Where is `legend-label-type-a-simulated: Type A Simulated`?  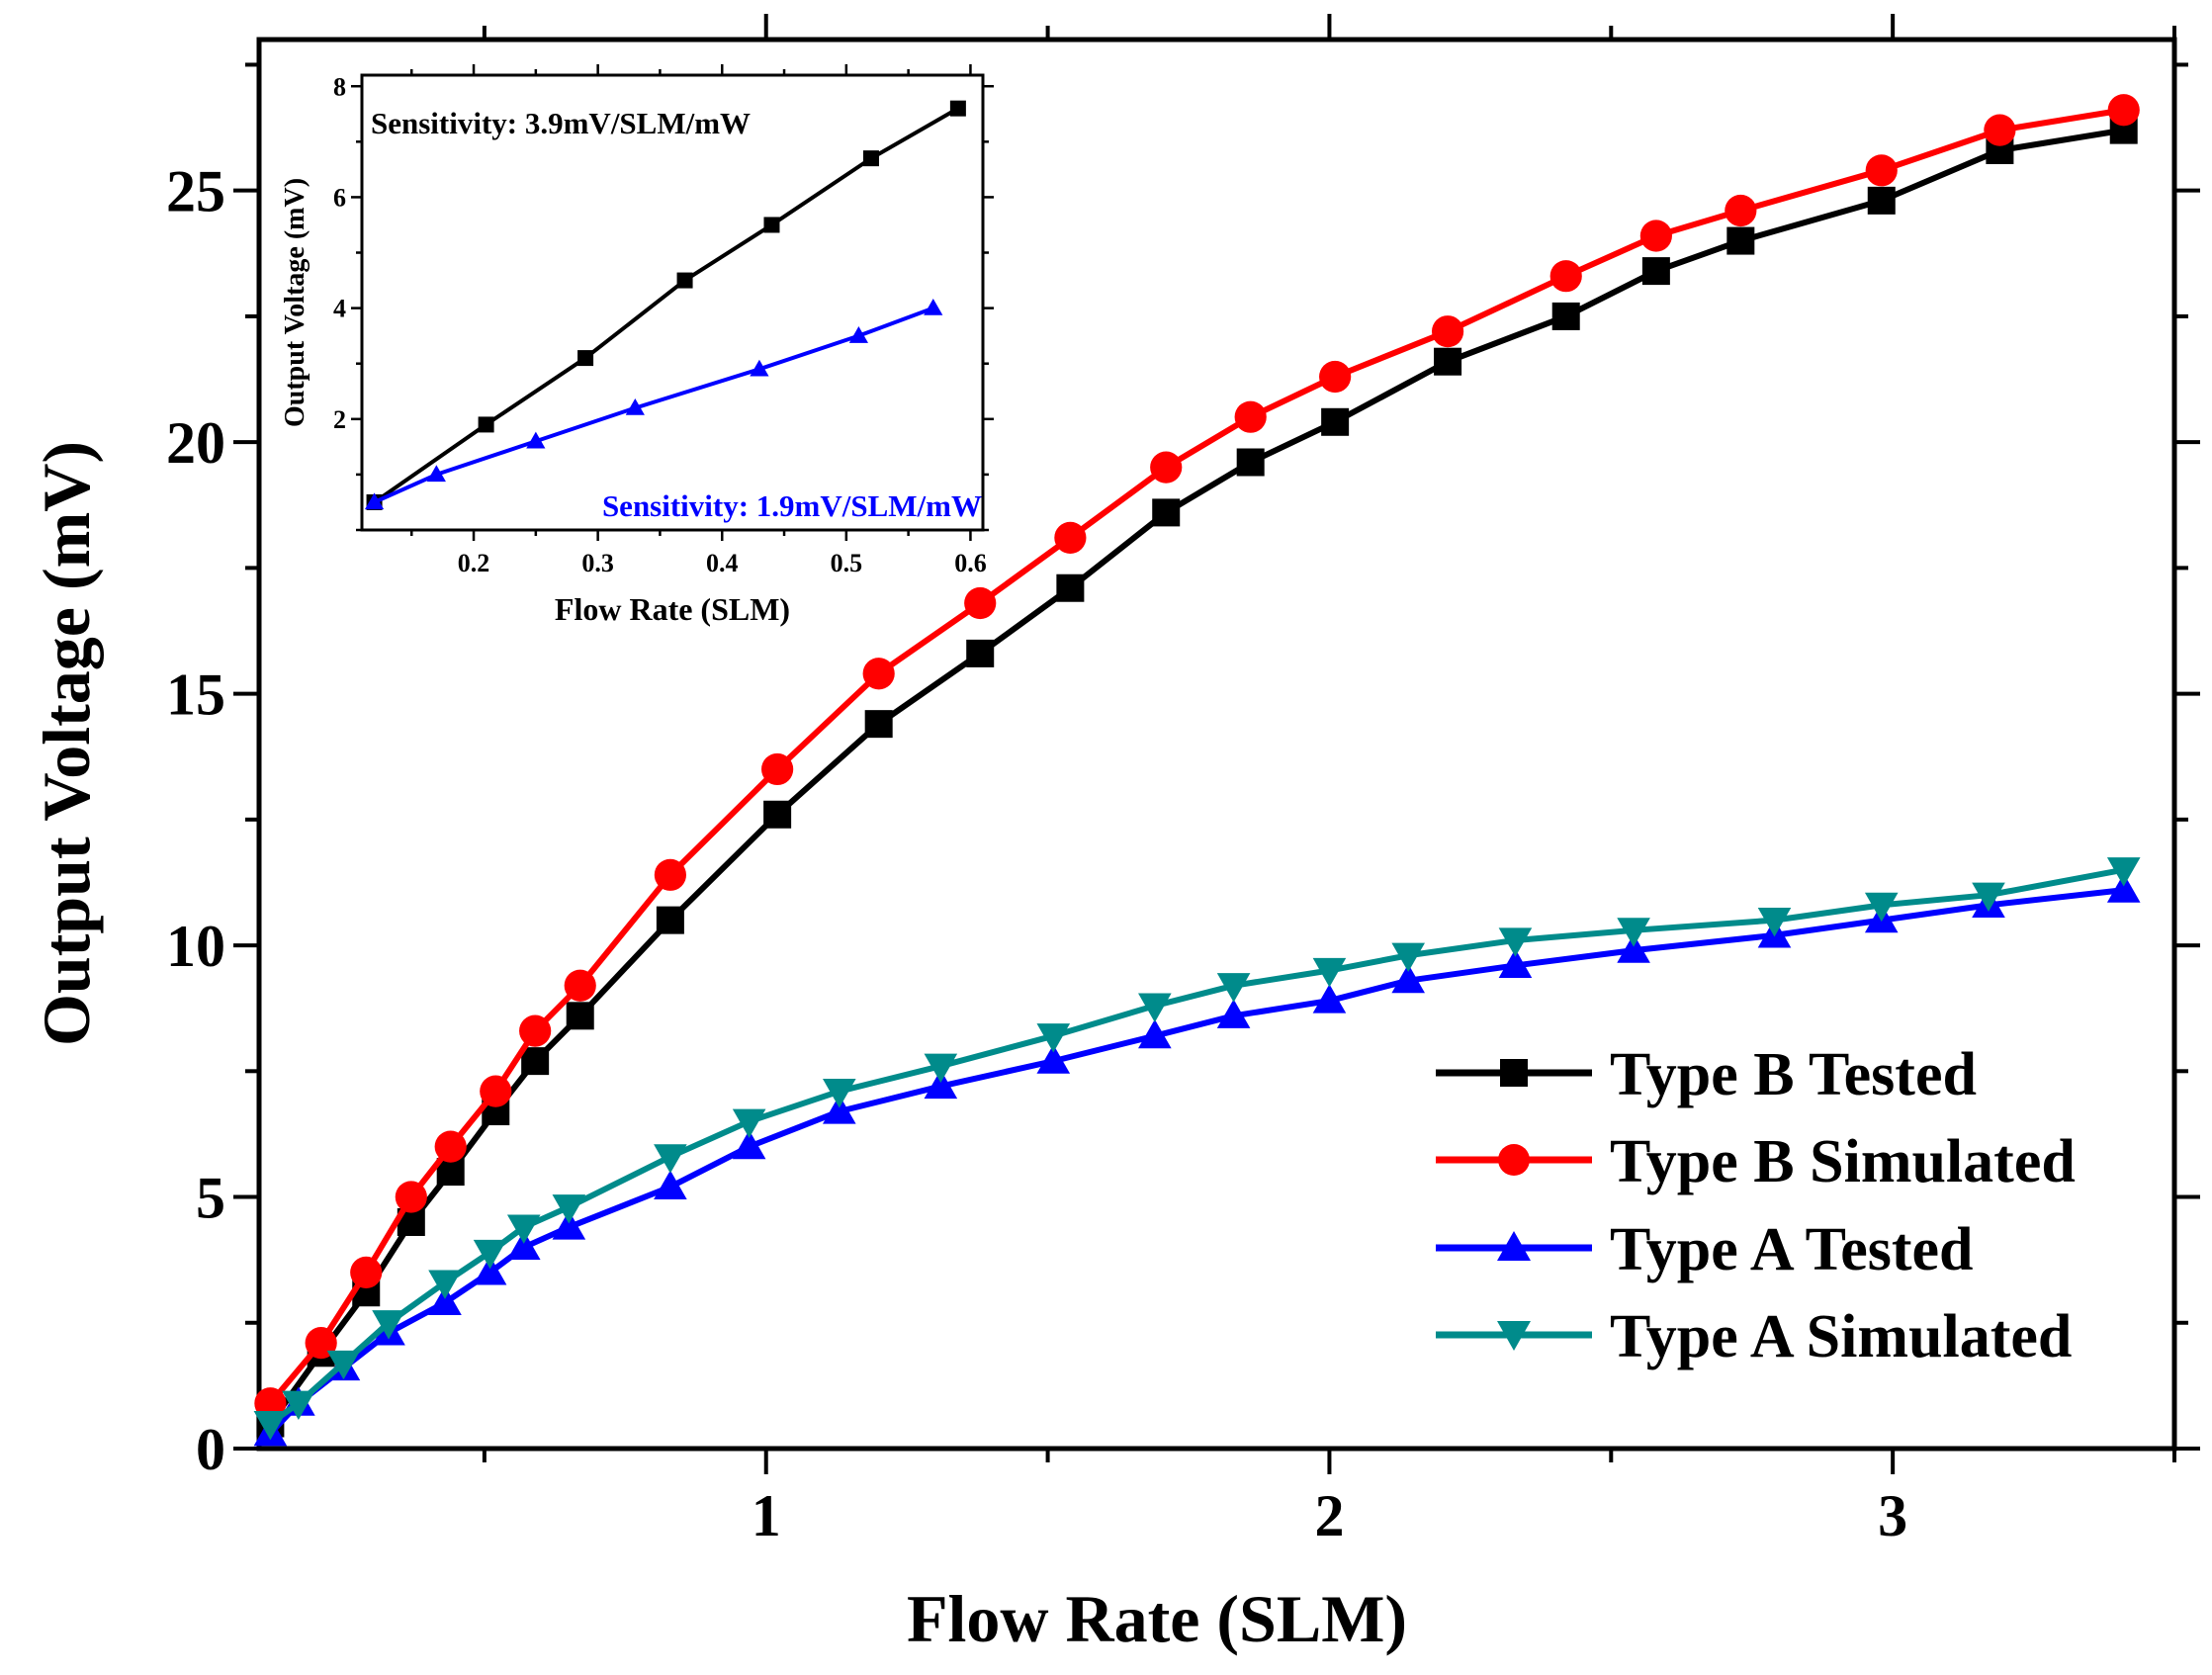 legend-label-type-a-simulated: Type A Simulated is located at coordinates (1841, 1336).